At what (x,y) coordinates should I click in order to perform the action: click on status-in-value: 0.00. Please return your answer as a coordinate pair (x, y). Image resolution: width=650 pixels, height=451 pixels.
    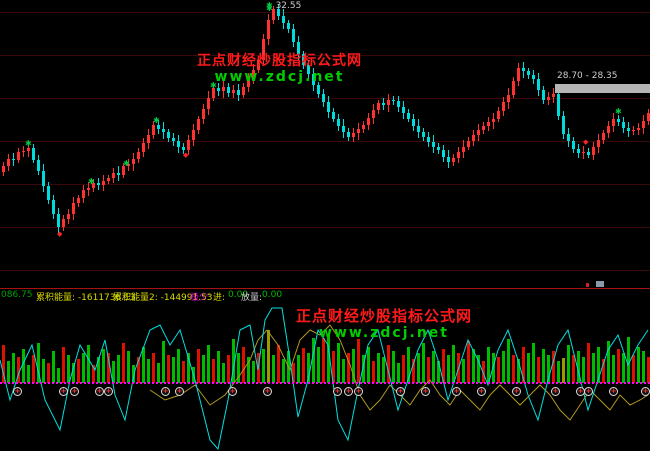
    Looking at the image, I should click on (238, 295).